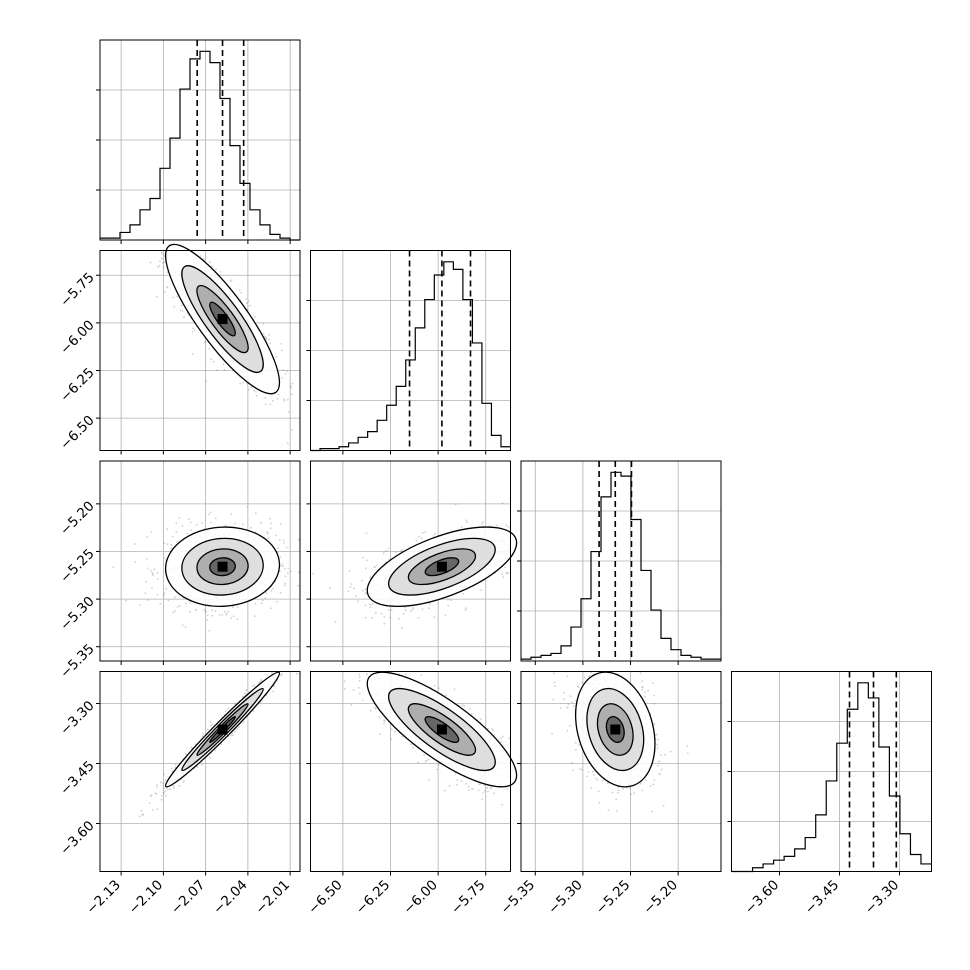 Image resolution: width=970 pixels, height=970 pixels. What do you see at coordinates (660, 897) in the screenshot?
I see `x-tick-label: −5.20` at bounding box center [660, 897].